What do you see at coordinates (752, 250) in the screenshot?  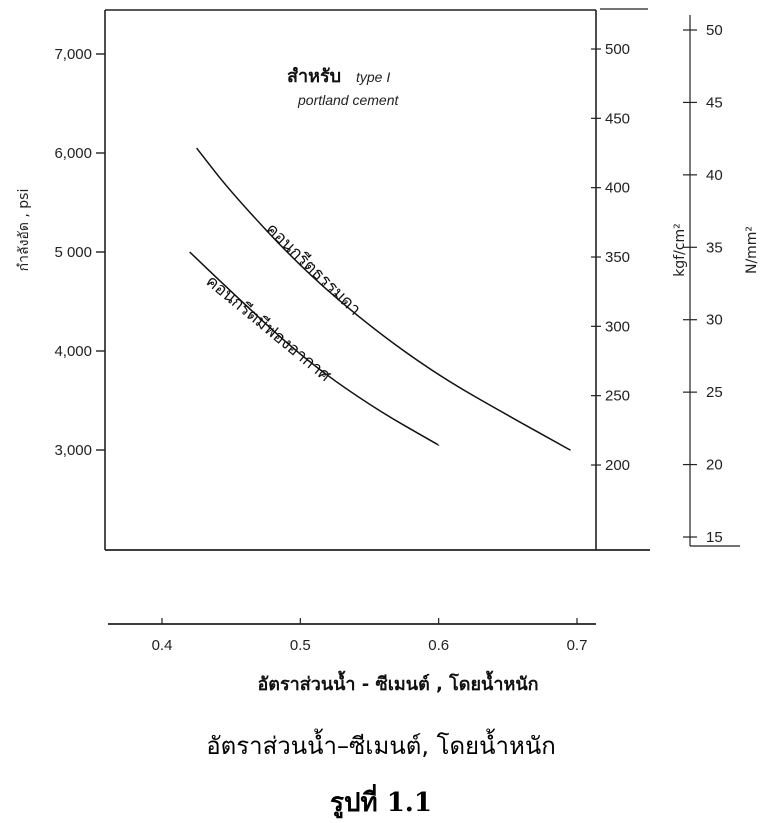 I see `y3-axis-label: N/mm²` at bounding box center [752, 250].